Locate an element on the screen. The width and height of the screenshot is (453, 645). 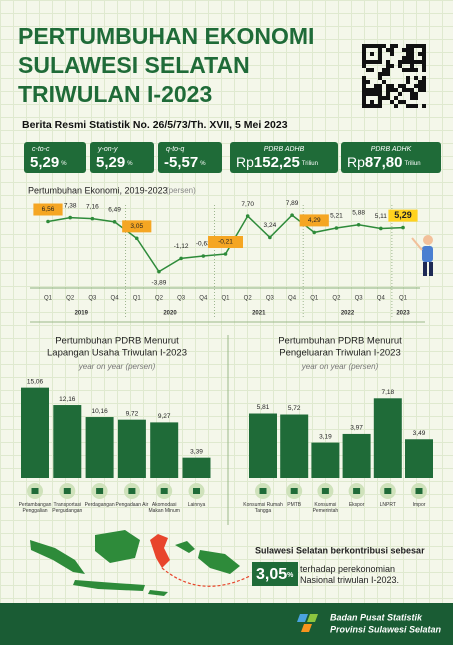
stat-value: 5,29% is located at coordinates (114, 162).